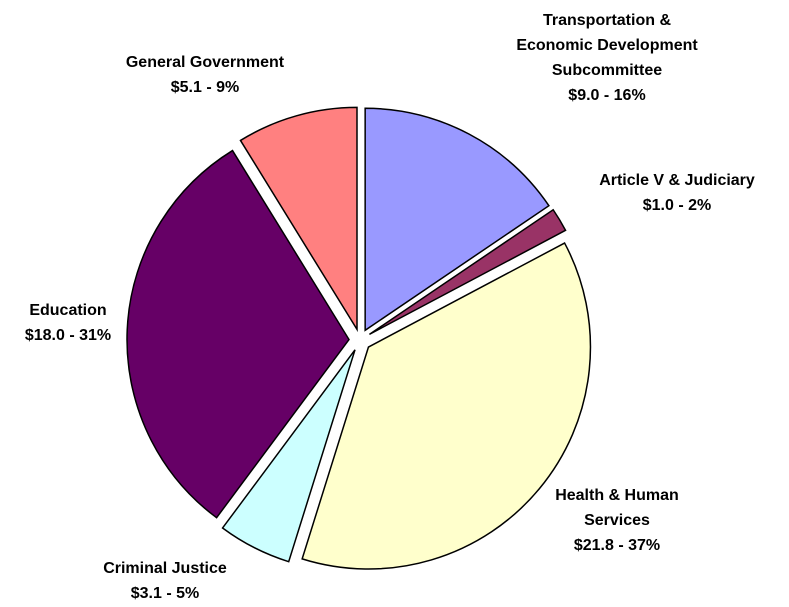  Describe the element at coordinates (205, 75) in the screenshot. I see `slice-label: General Government $5.1 - 9%` at that location.